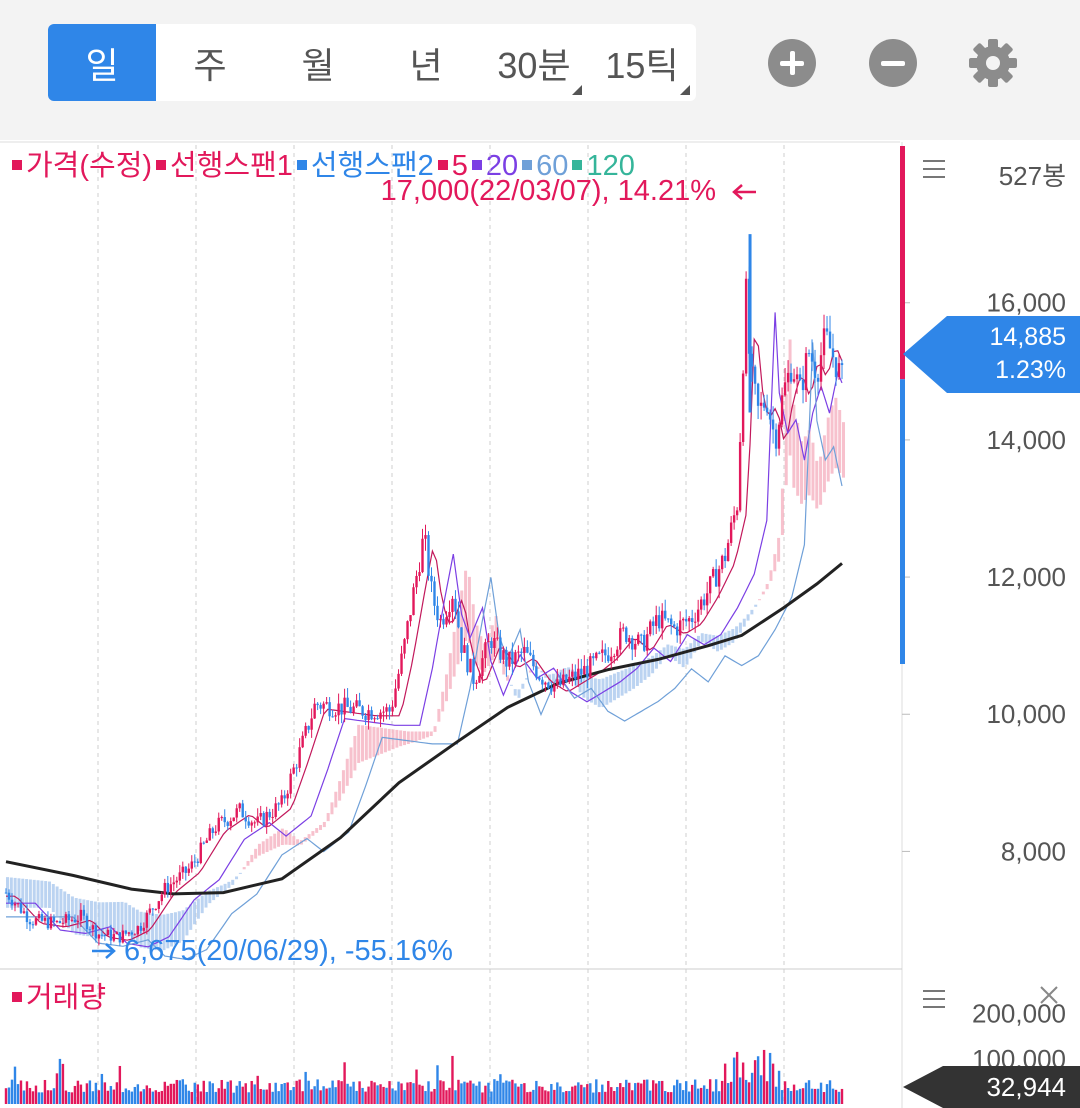 The width and height of the screenshot is (1080, 1108). What do you see at coordinates (426, 65) in the screenshot?
I see `tab-label: 년` at bounding box center [426, 65].